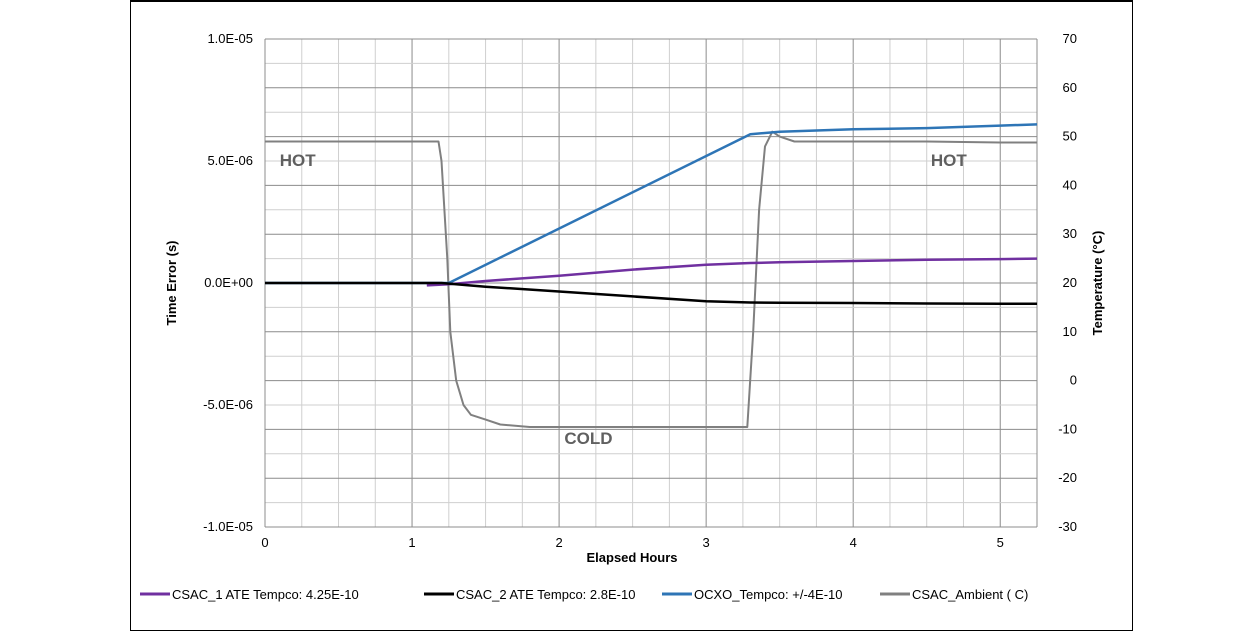  Describe the element at coordinates (1067, 526) in the screenshot. I see `y2-tick-label: -30` at that location.